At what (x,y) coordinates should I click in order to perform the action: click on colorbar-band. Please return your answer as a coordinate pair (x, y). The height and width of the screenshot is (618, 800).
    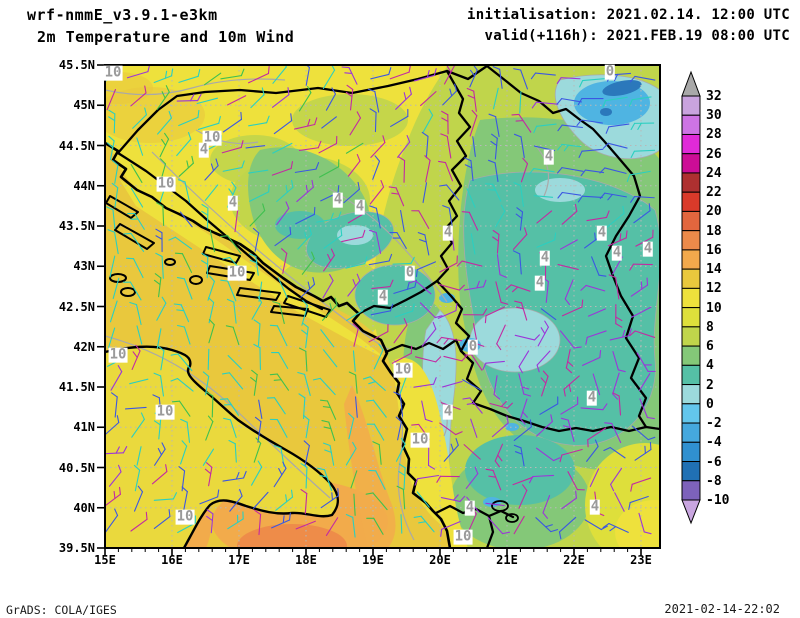
    Looking at the image, I should click on (691, 201).